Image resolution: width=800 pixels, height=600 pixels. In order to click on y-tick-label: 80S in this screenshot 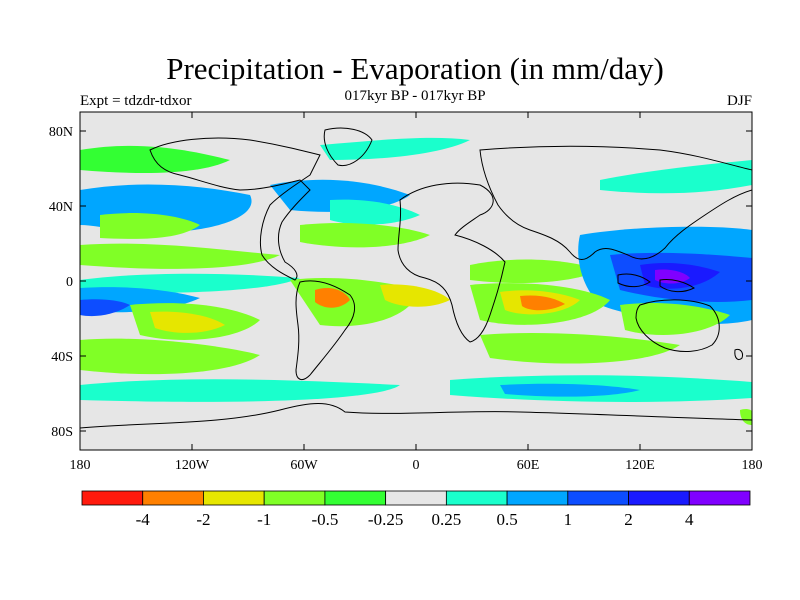, I will do `click(62, 432)`.